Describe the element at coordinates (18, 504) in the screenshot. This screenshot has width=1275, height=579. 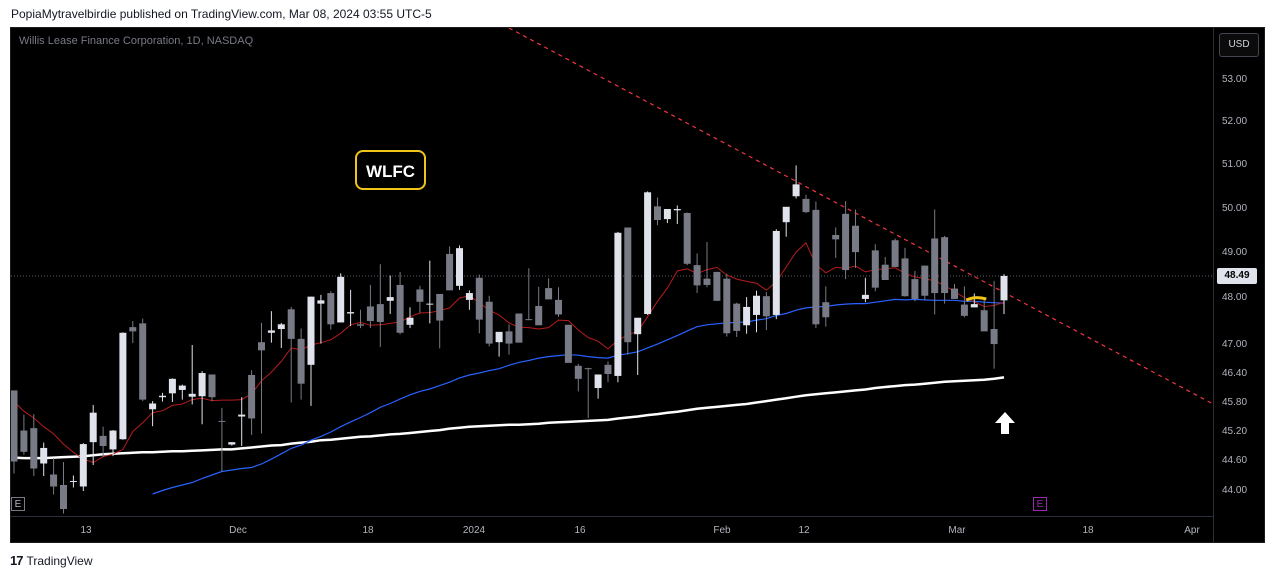
I see `earnings-marker-left: E` at that location.